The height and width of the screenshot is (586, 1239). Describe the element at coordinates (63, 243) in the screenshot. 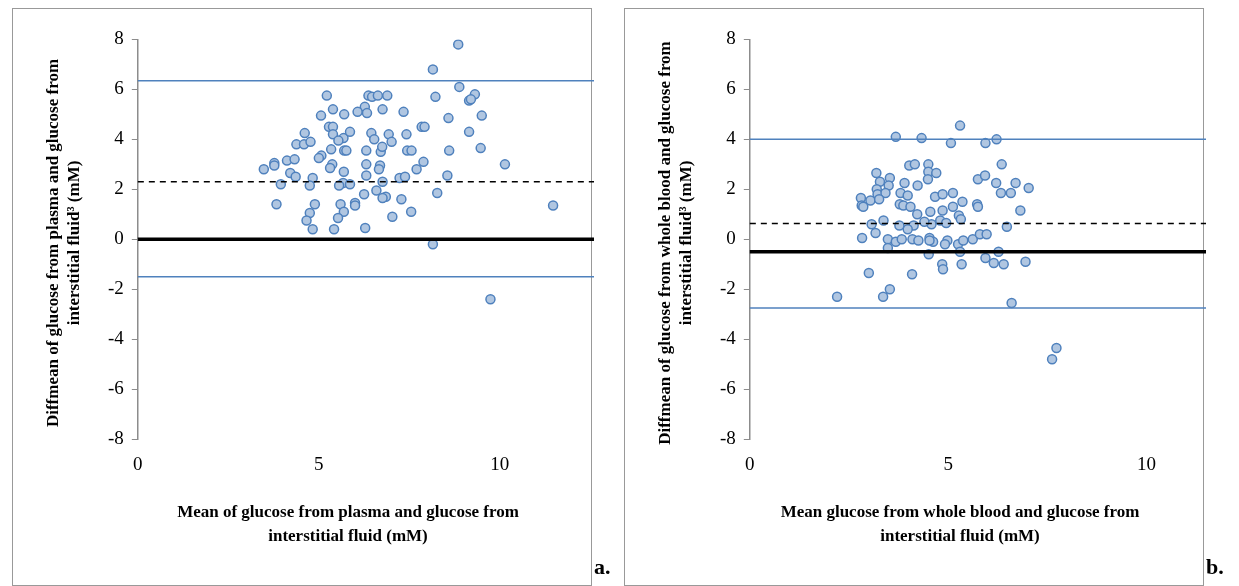

I see `y-axis-title: Diffmean of glucose from plasma and glucose from interstitial fluid³ (mM)` at that location.